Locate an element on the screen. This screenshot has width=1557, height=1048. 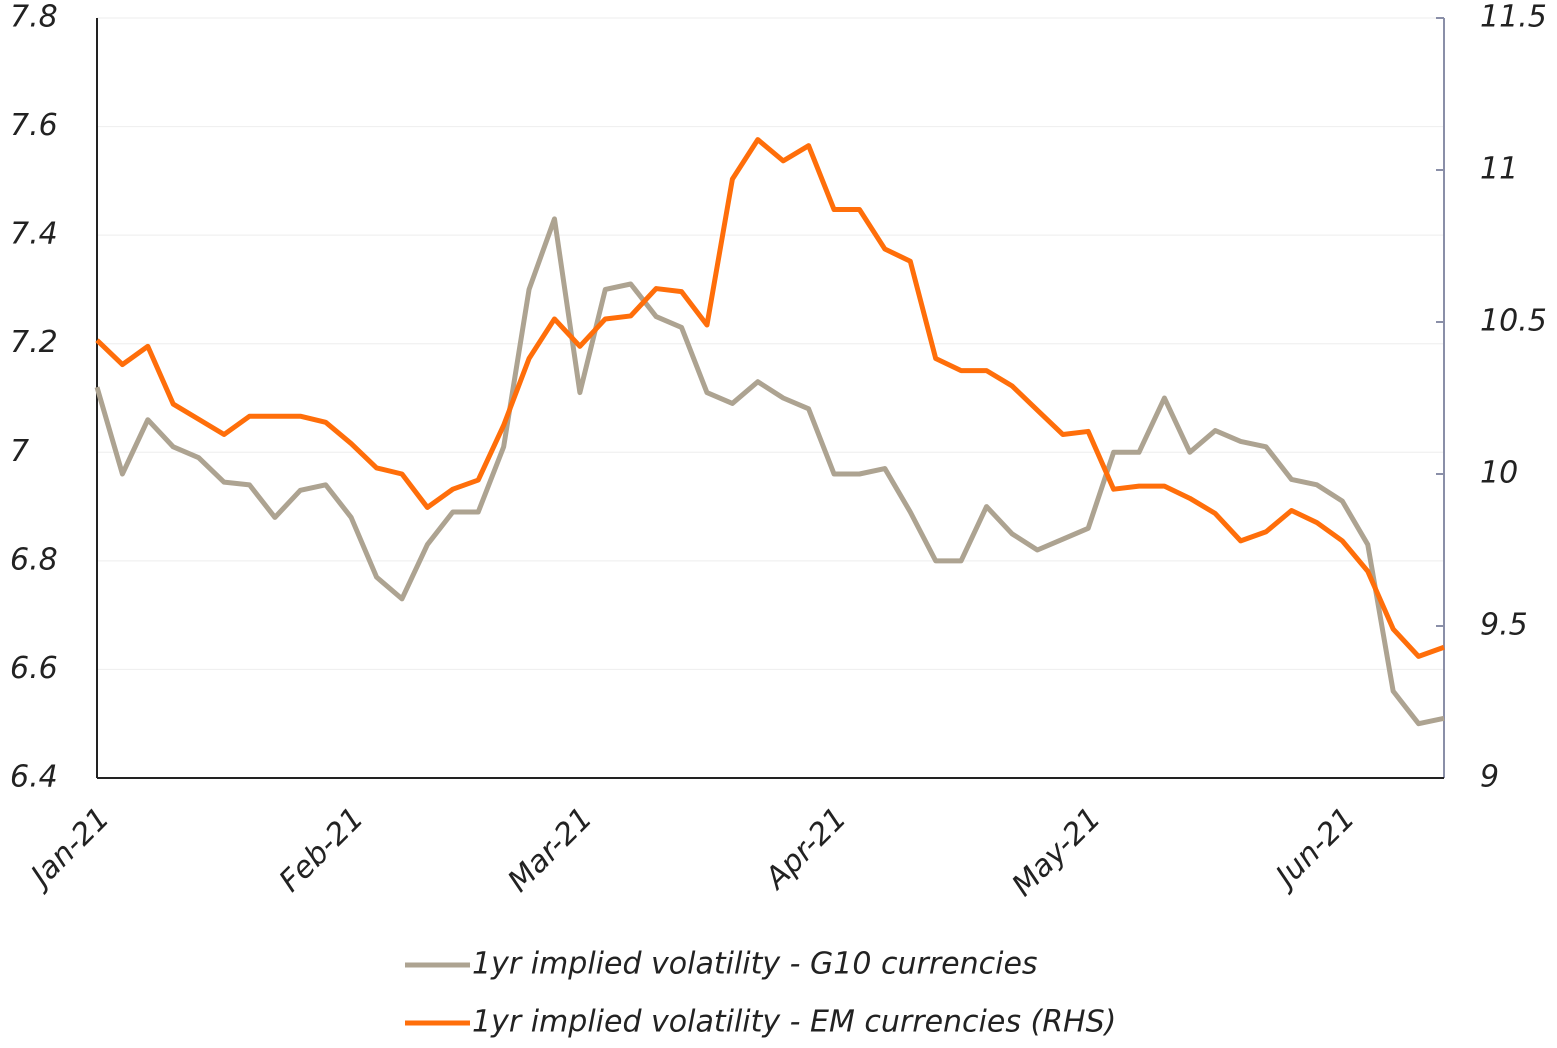
y-tick-label: 7.4 is located at coordinates (34, 234).